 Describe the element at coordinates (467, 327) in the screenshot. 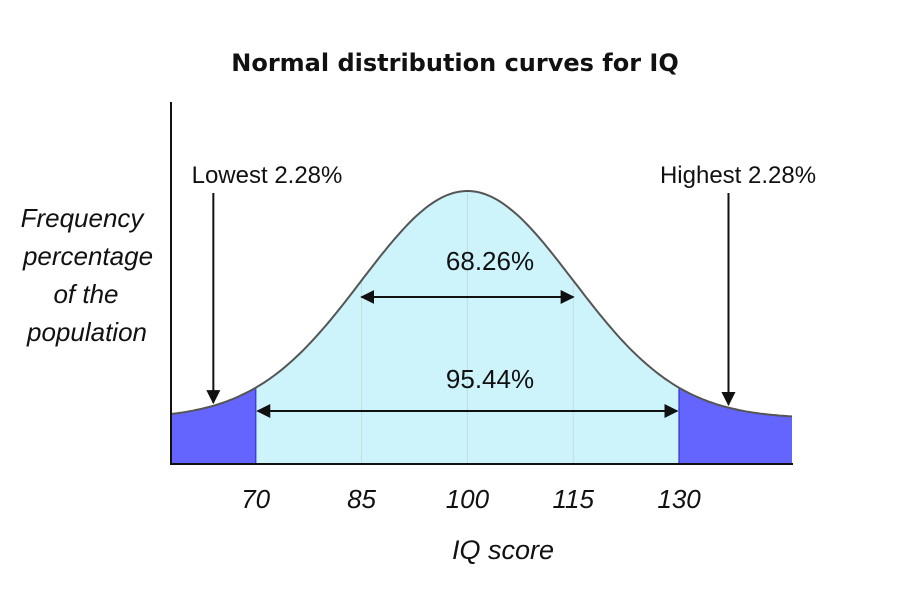

I see `gridlines` at that location.